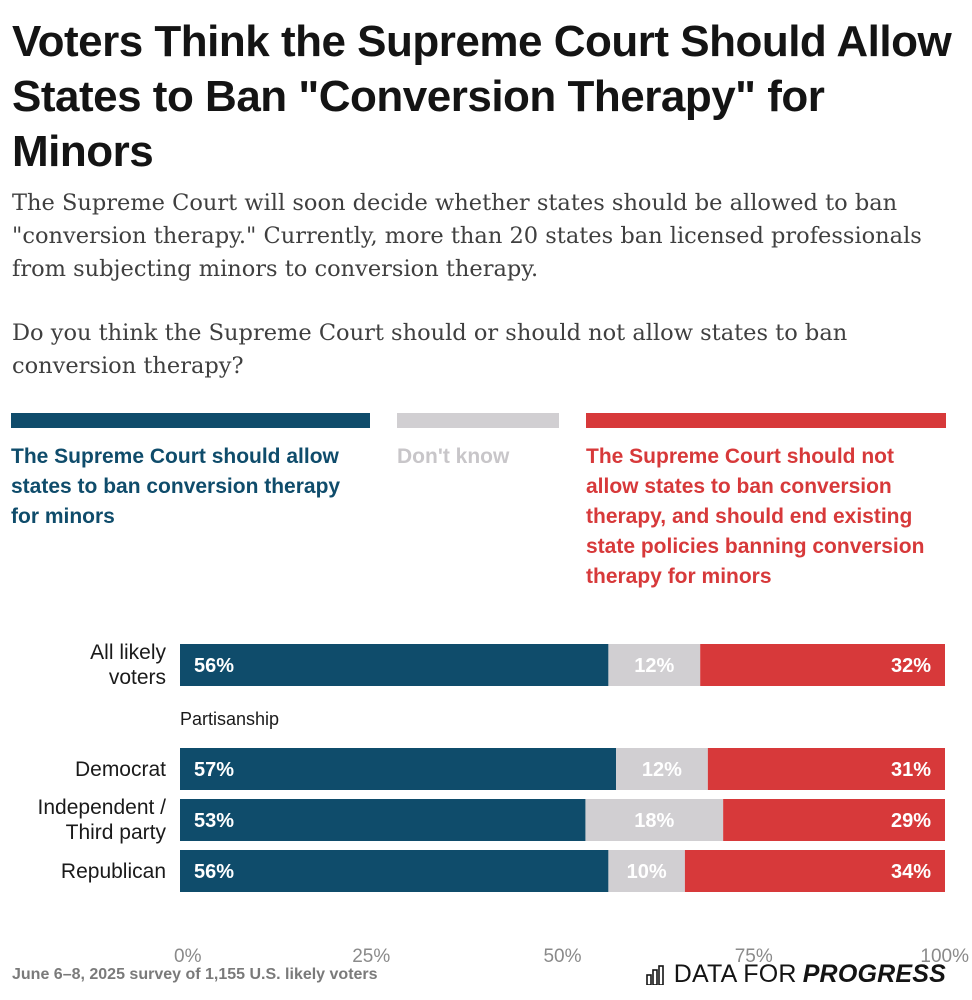 The width and height of the screenshot is (972, 1000). What do you see at coordinates (214, 770) in the screenshot?
I see `data-label-democrat-allow: 57%` at bounding box center [214, 770].